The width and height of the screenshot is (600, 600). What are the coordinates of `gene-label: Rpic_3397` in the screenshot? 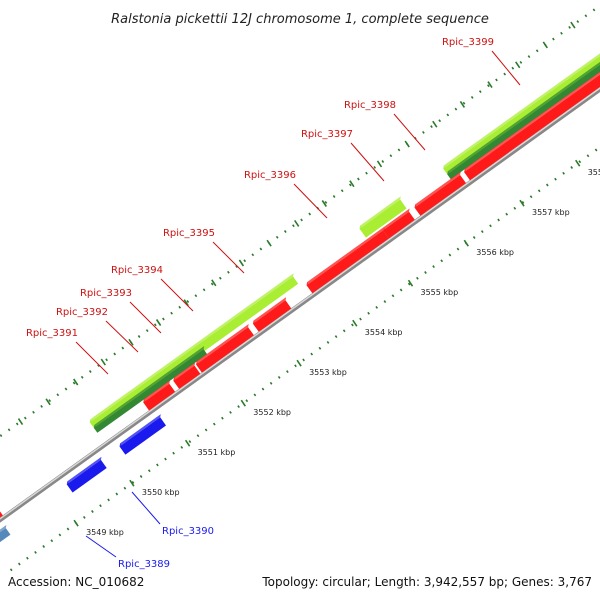 It's located at (327, 134).